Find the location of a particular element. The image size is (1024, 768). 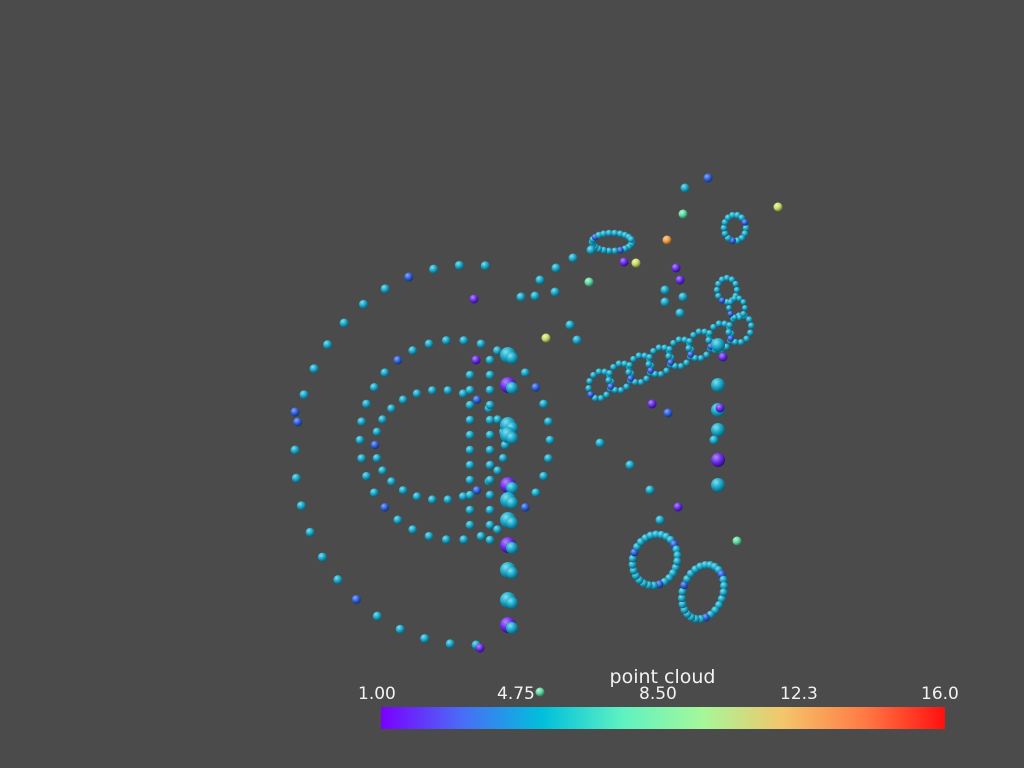

colorbar-tick-label: 8.50 is located at coordinates (658, 694).